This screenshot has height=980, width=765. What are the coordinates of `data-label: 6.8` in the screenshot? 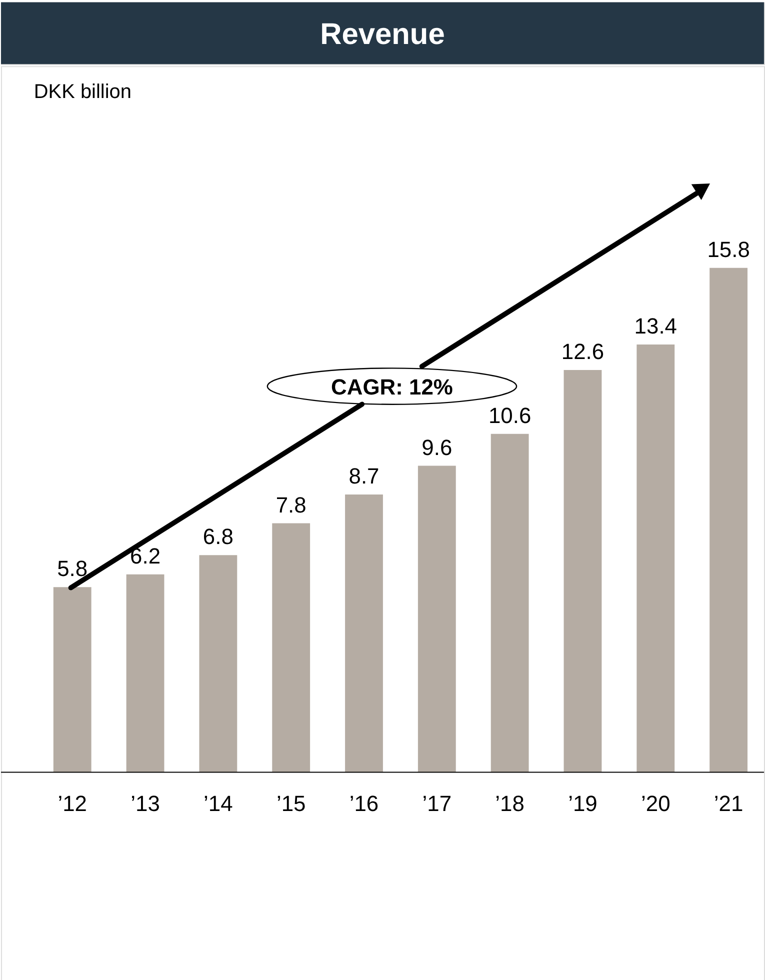 It's located at (218, 537).